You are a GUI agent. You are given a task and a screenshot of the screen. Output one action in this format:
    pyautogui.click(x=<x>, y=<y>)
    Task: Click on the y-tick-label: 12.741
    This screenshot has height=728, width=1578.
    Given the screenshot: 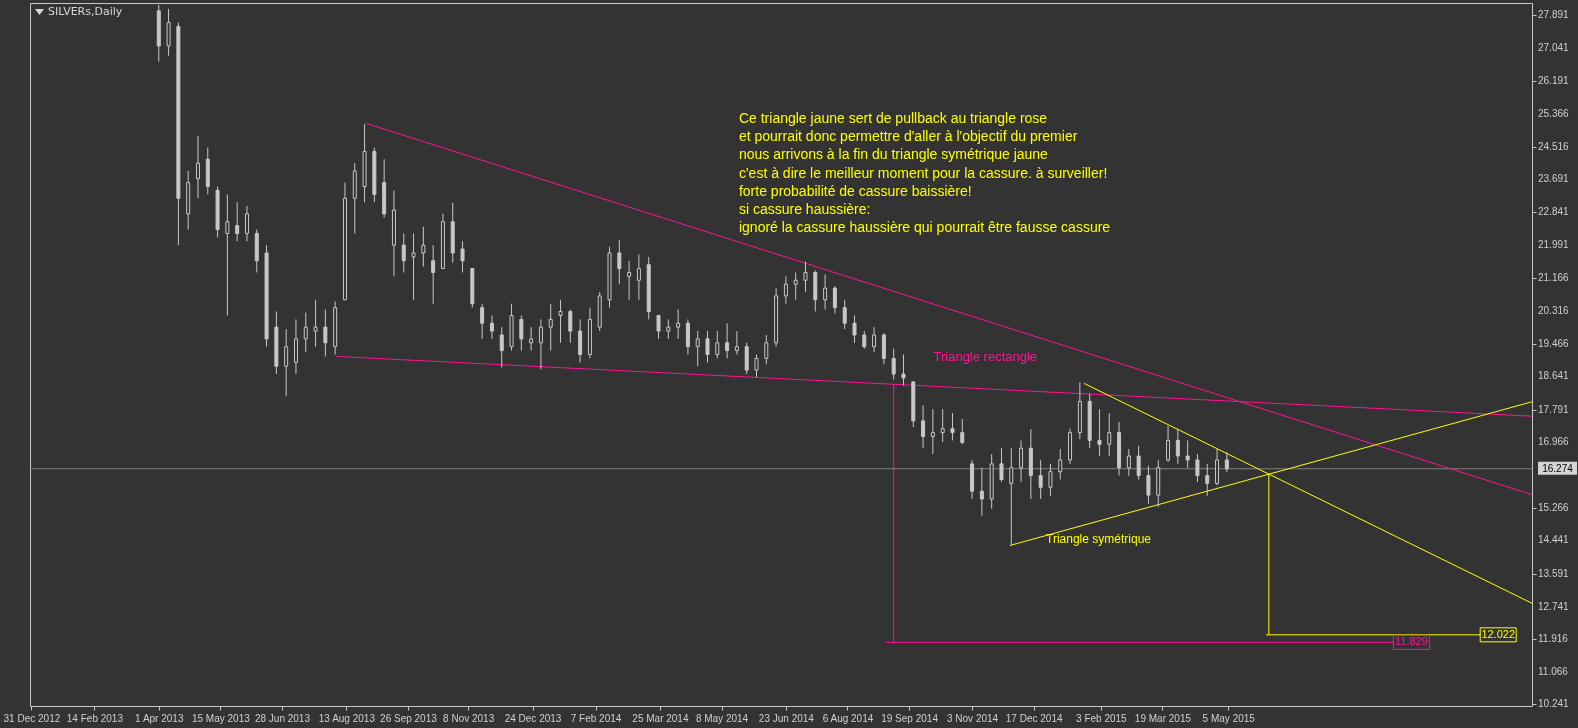 What is the action you would take?
    pyautogui.click(x=1554, y=606)
    